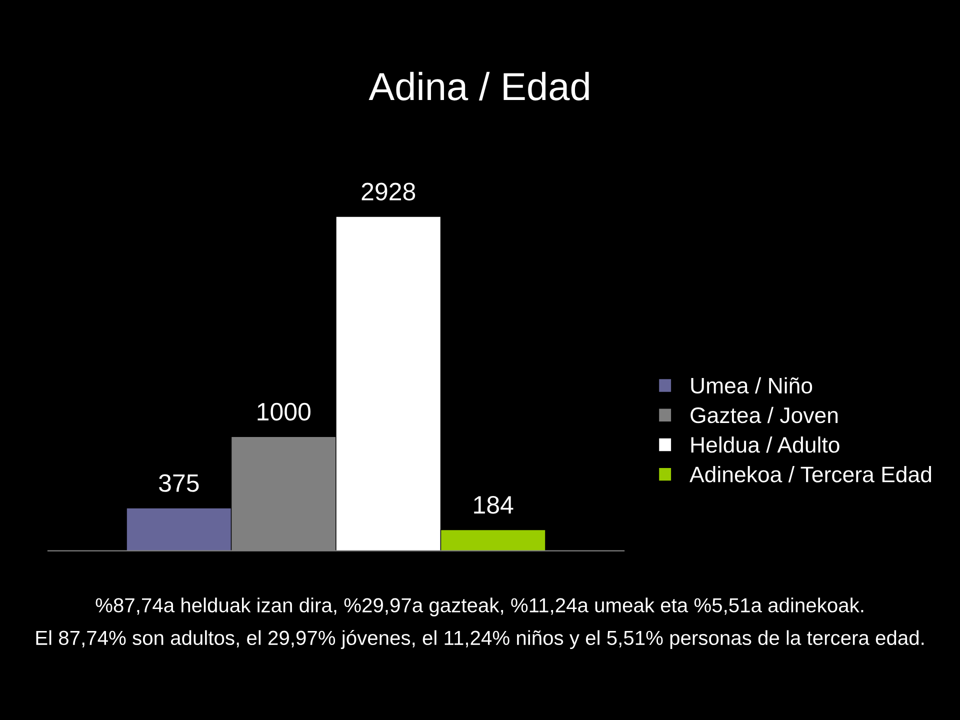 The image size is (960, 720). Describe the element at coordinates (765, 444) in the screenshot. I see `legend-label: Heldua / Adulto` at that location.